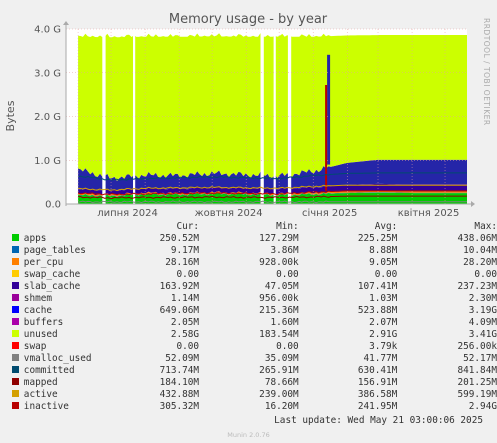  I want to click on legend-min: 47.05M, so click(281, 286).